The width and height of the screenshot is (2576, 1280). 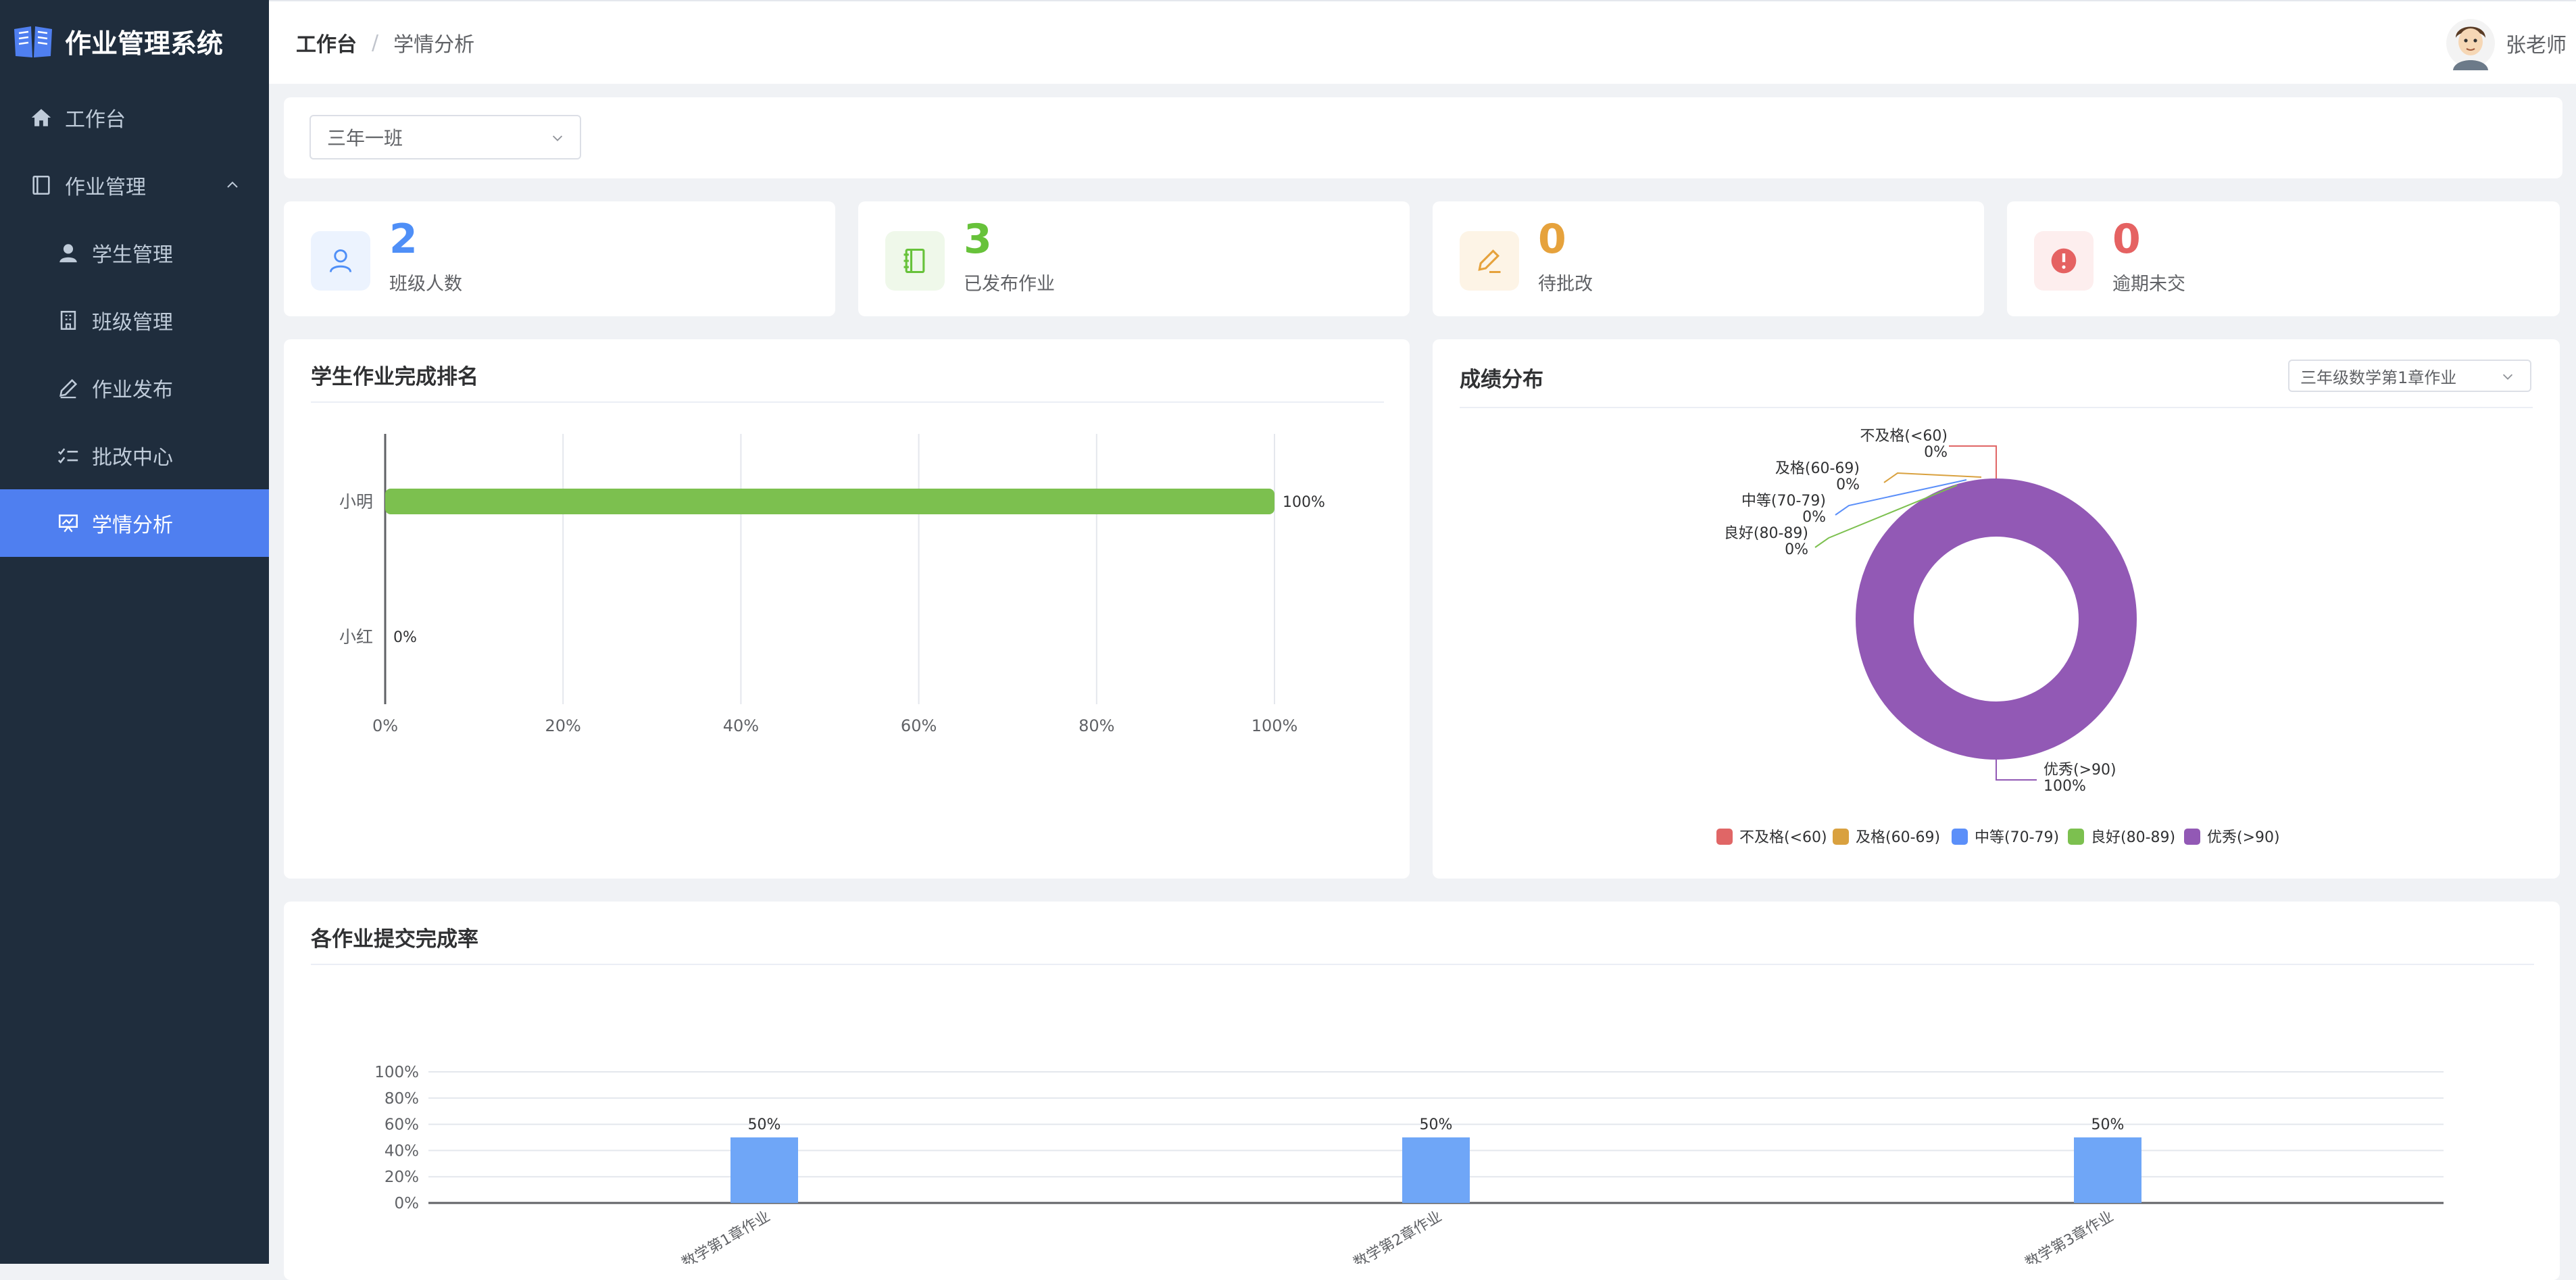 What do you see at coordinates (33, 41) in the screenshot?
I see `book-logo-icon` at bounding box center [33, 41].